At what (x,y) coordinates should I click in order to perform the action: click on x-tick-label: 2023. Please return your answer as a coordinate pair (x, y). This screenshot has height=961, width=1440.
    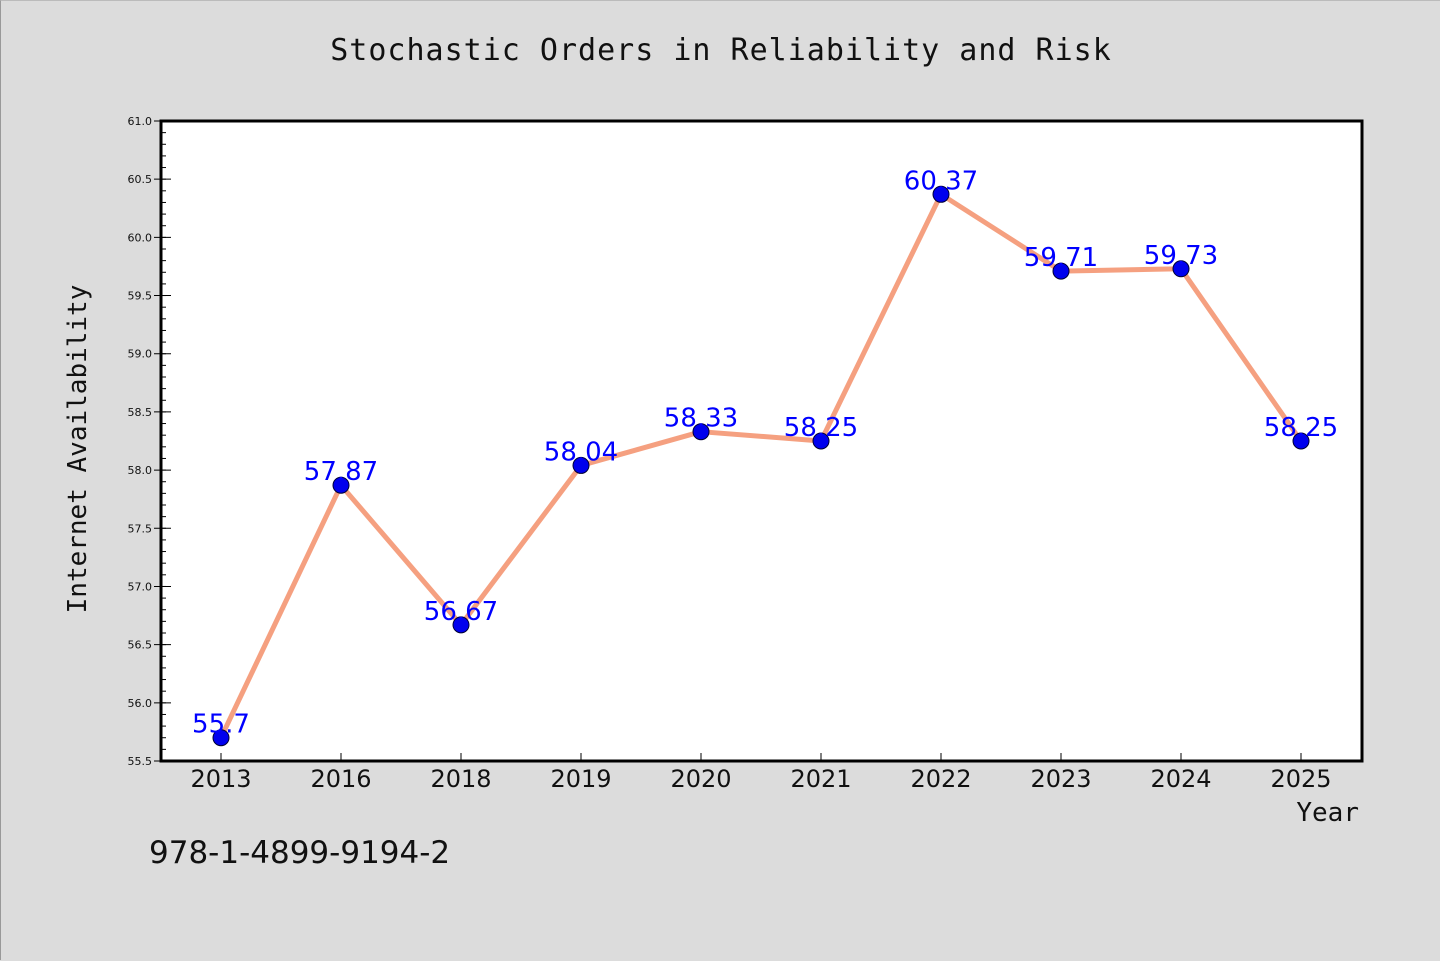
    Looking at the image, I should click on (1060, 779).